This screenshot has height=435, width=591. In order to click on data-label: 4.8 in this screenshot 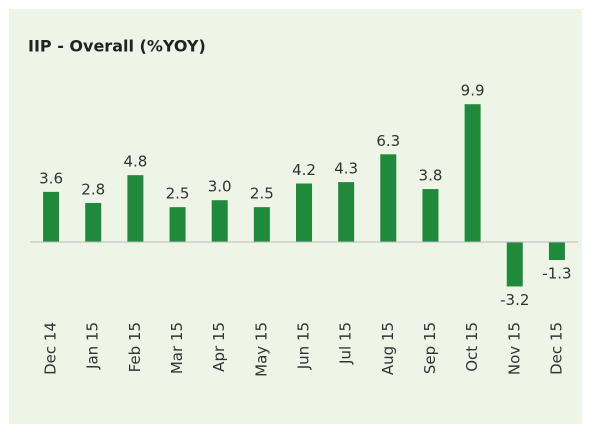, I will do `click(135, 162)`.